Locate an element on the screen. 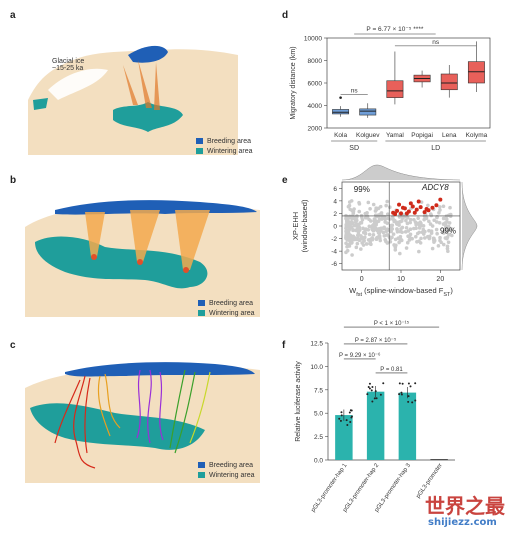 The height and width of the screenshot is (540, 513). ylabel-f: Relative luciferase activity is located at coordinates (298, 401).